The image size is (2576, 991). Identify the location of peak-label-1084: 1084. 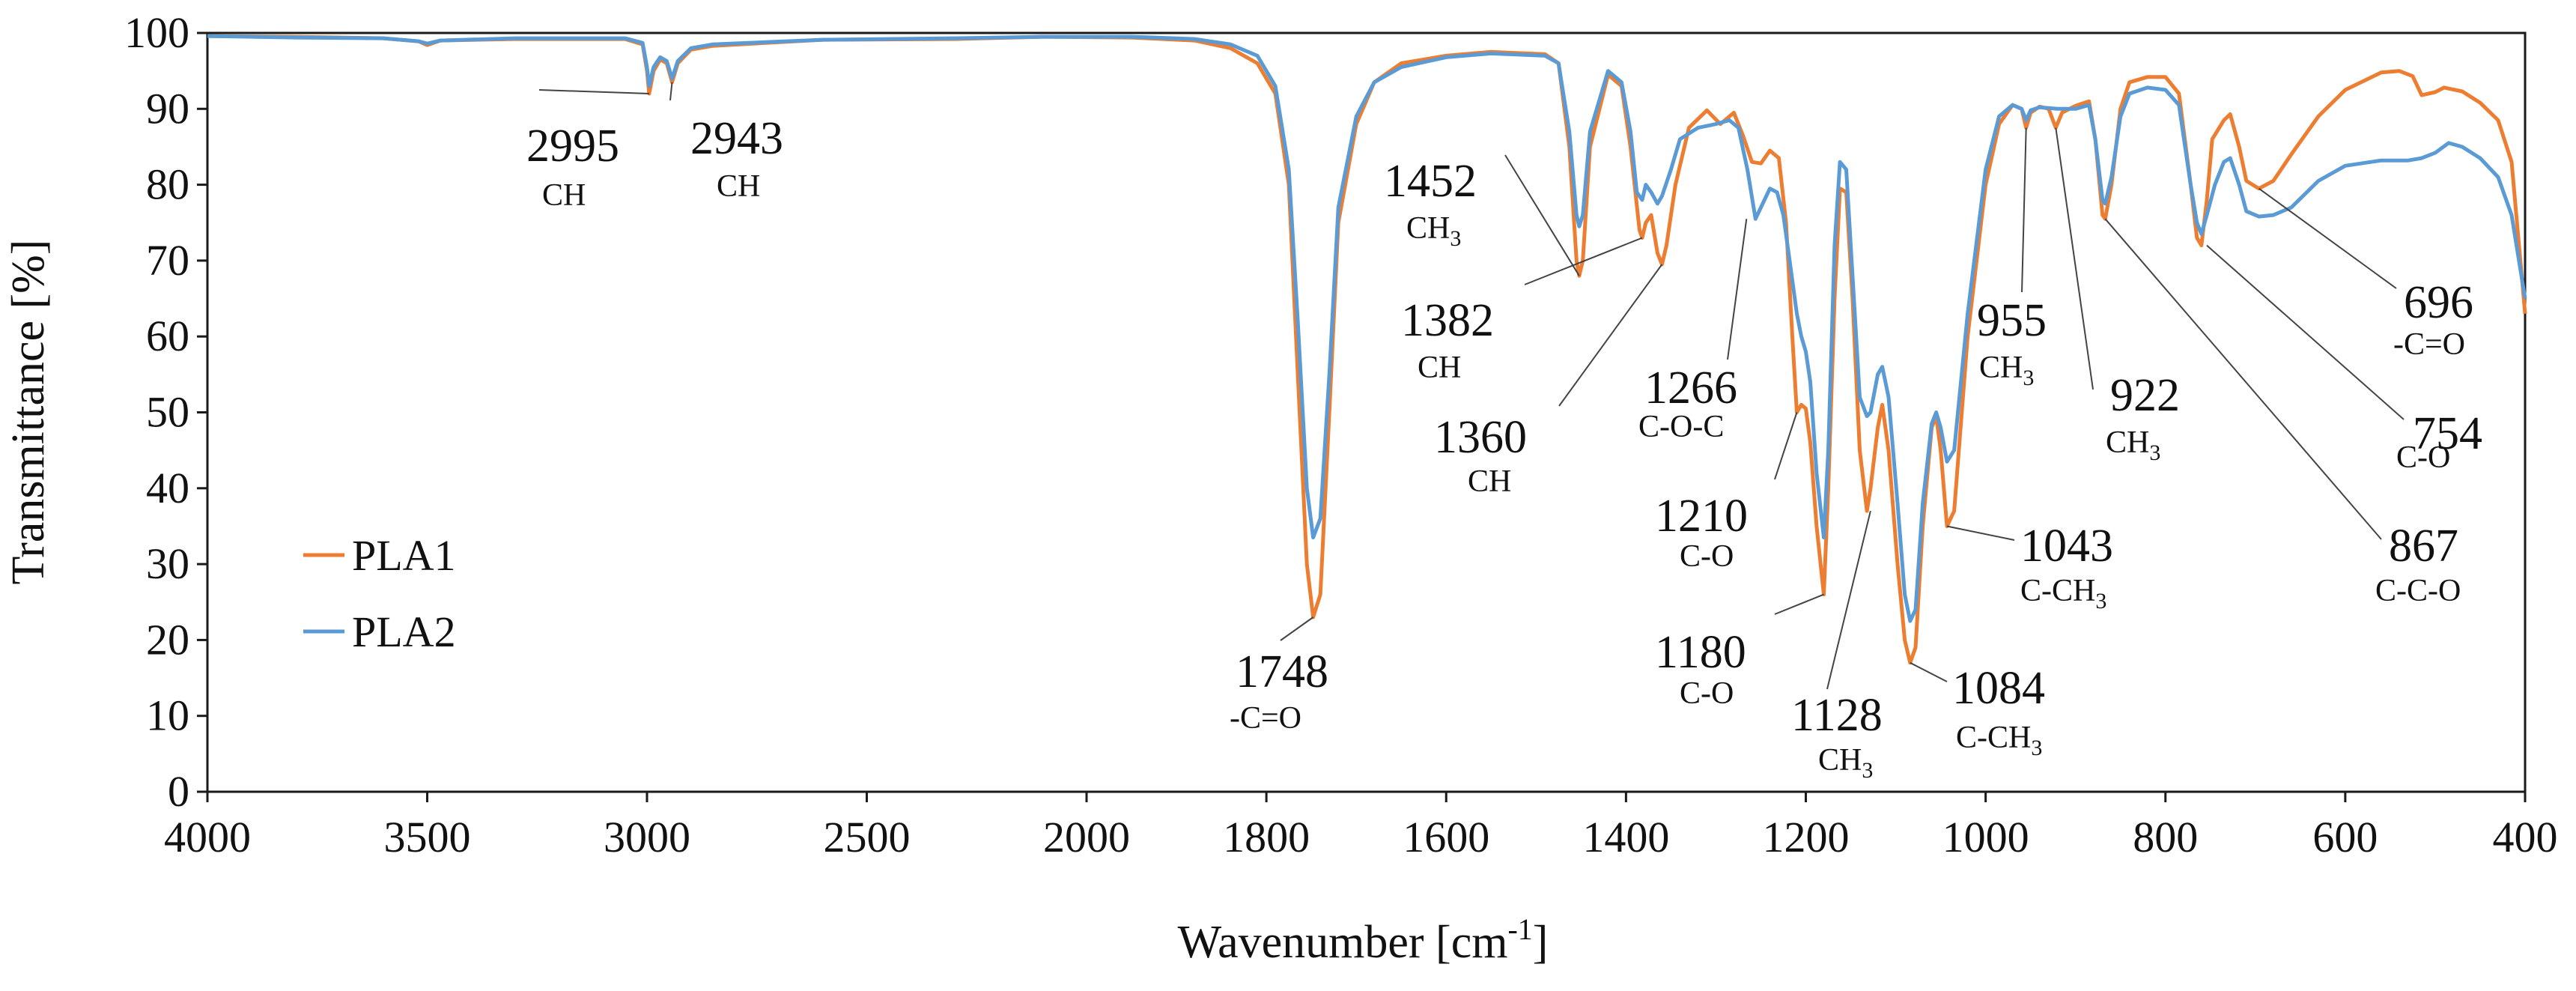
(1998, 688).